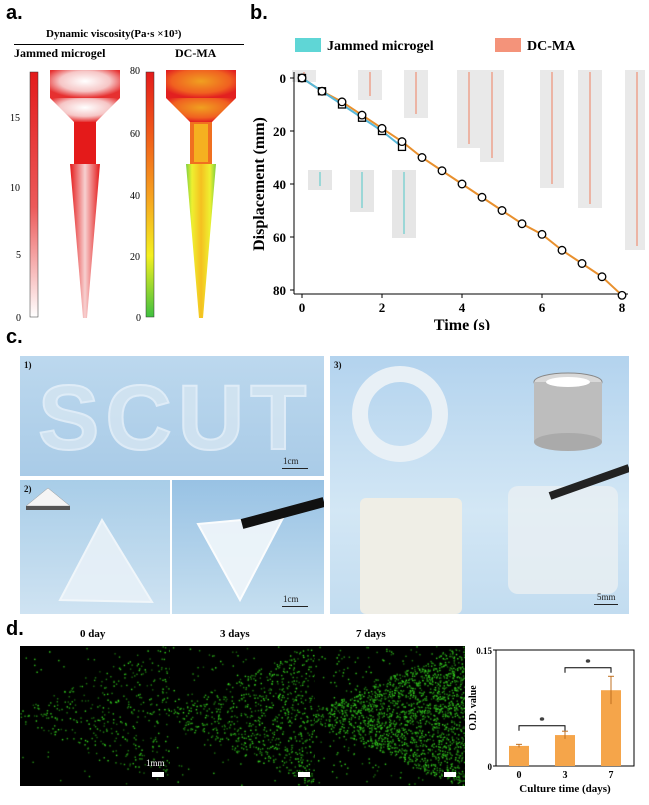  I want to click on scut-text: SCUT, so click(175, 418).